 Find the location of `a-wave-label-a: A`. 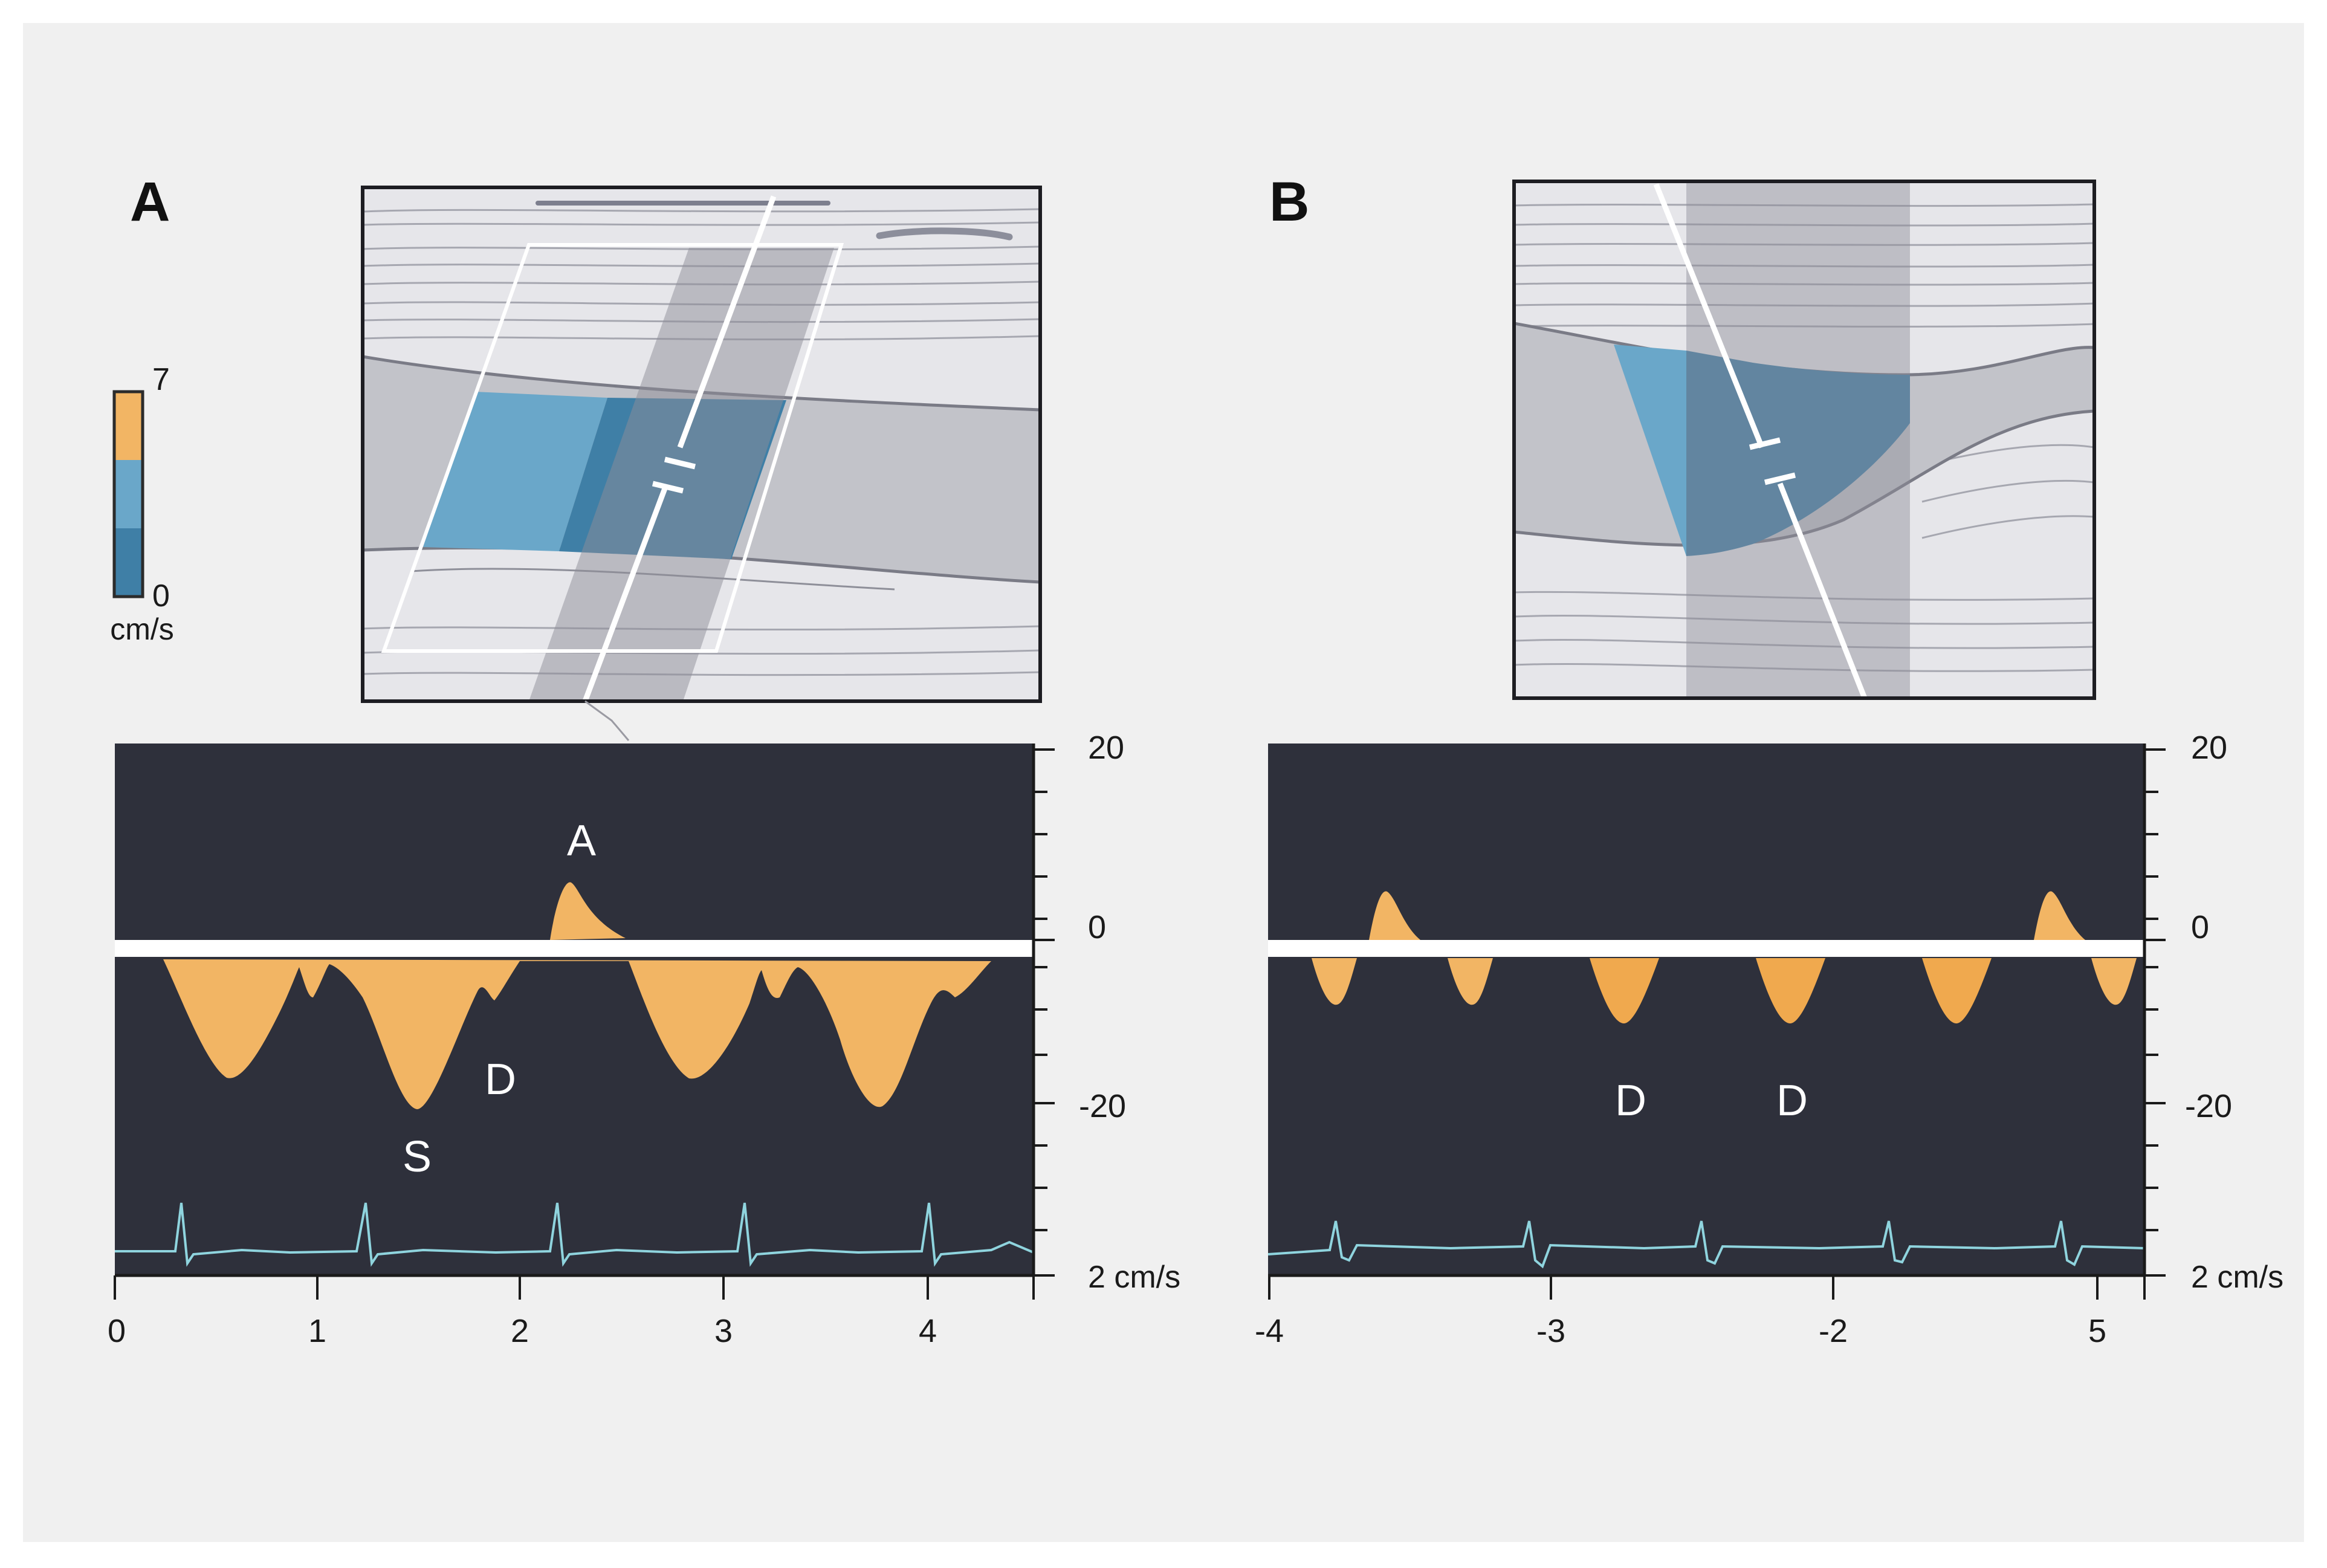

a-wave-label-a: A is located at coordinates (581, 841).